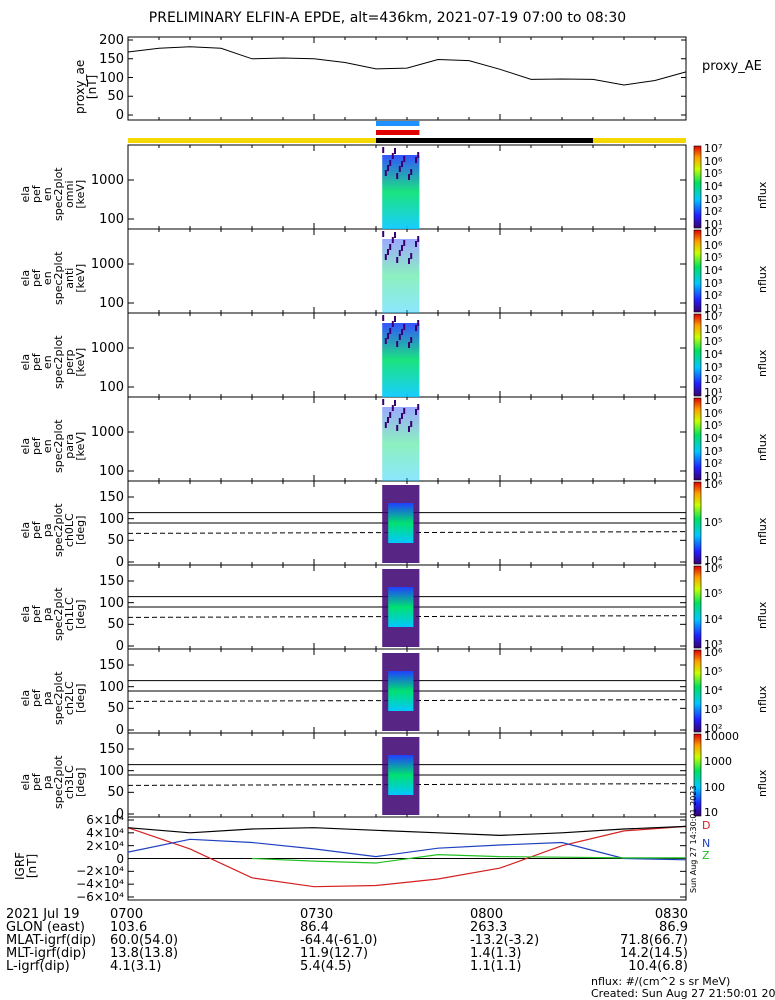  I want to click on footer-value: 0700, so click(127, 914).